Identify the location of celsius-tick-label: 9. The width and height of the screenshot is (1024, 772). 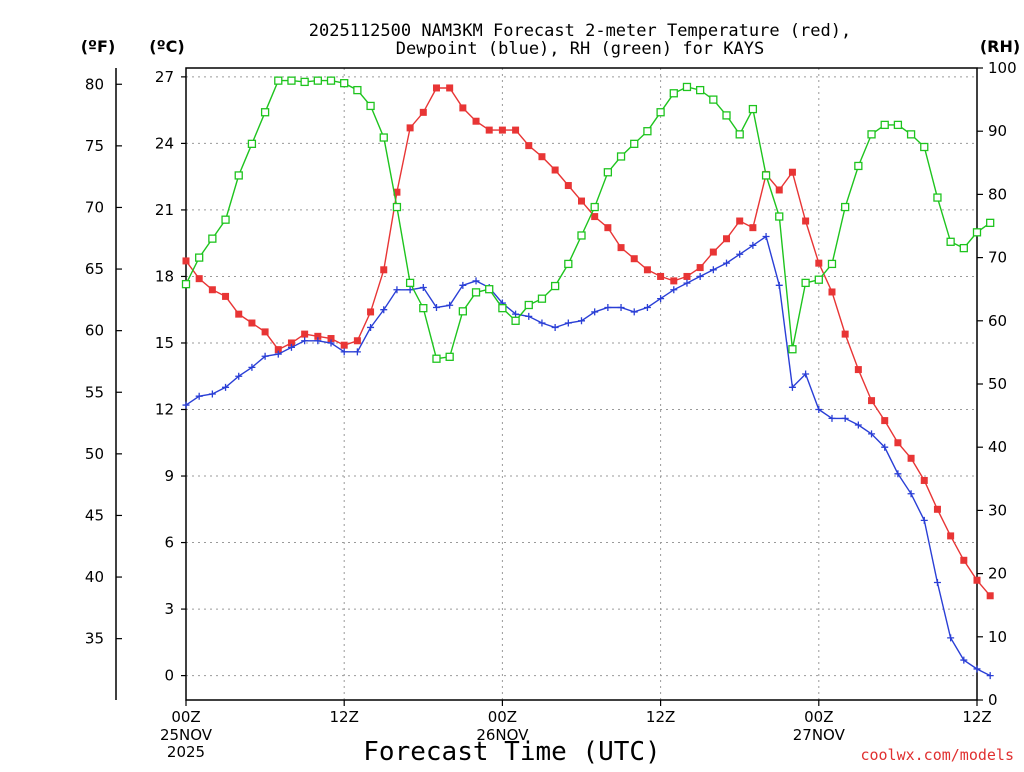
(169, 476).